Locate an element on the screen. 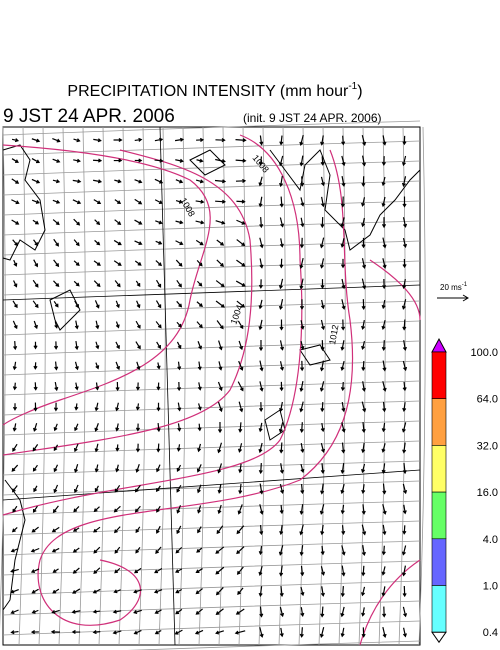 The width and height of the screenshot is (500, 650). colorbar-label: 100.0 is located at coordinates (484, 353).